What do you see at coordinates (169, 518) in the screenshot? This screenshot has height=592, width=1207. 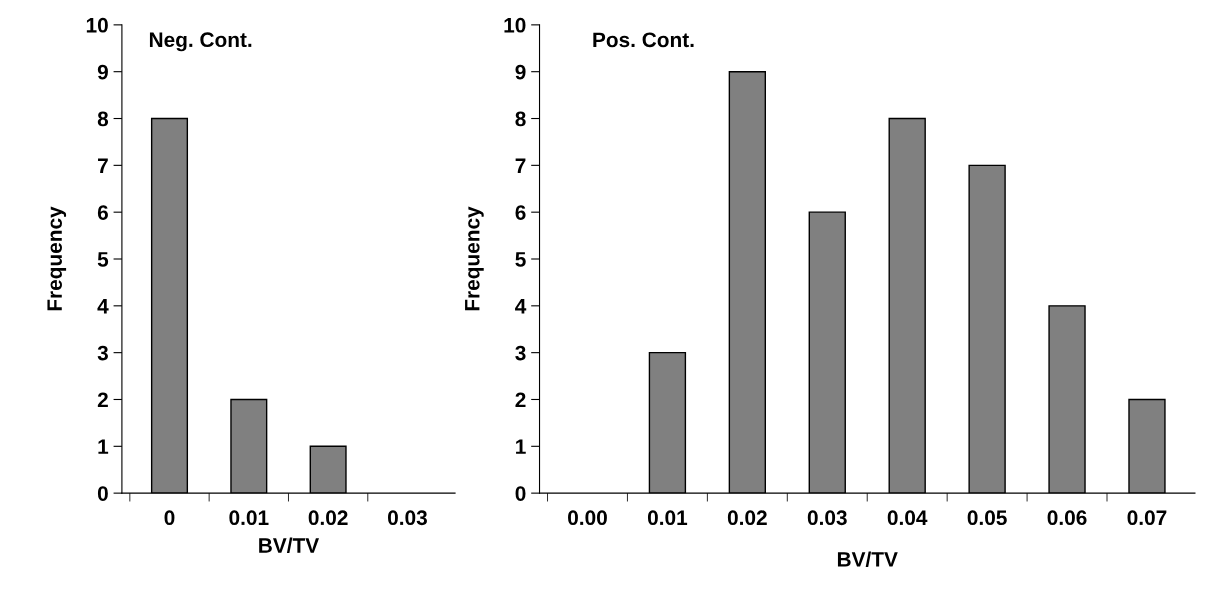 I see `x-tick-label: 0` at bounding box center [169, 518].